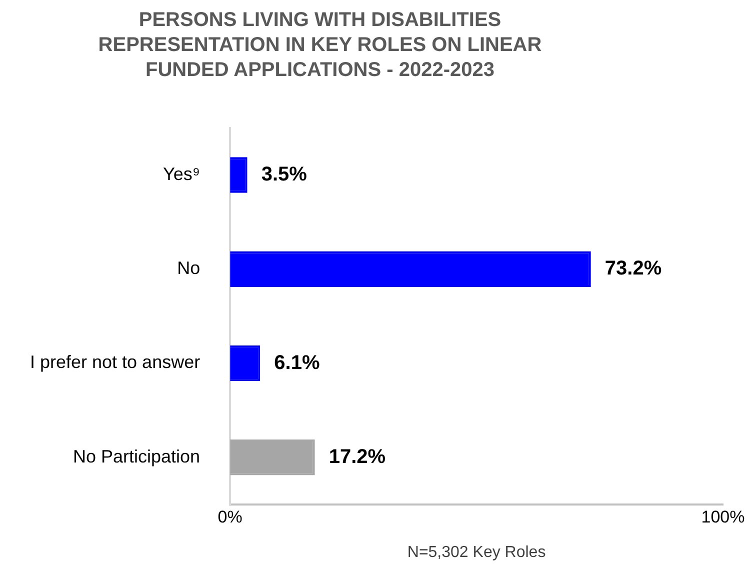 This screenshot has width=751, height=578. I want to click on data-label: 3.5%, so click(284, 175).